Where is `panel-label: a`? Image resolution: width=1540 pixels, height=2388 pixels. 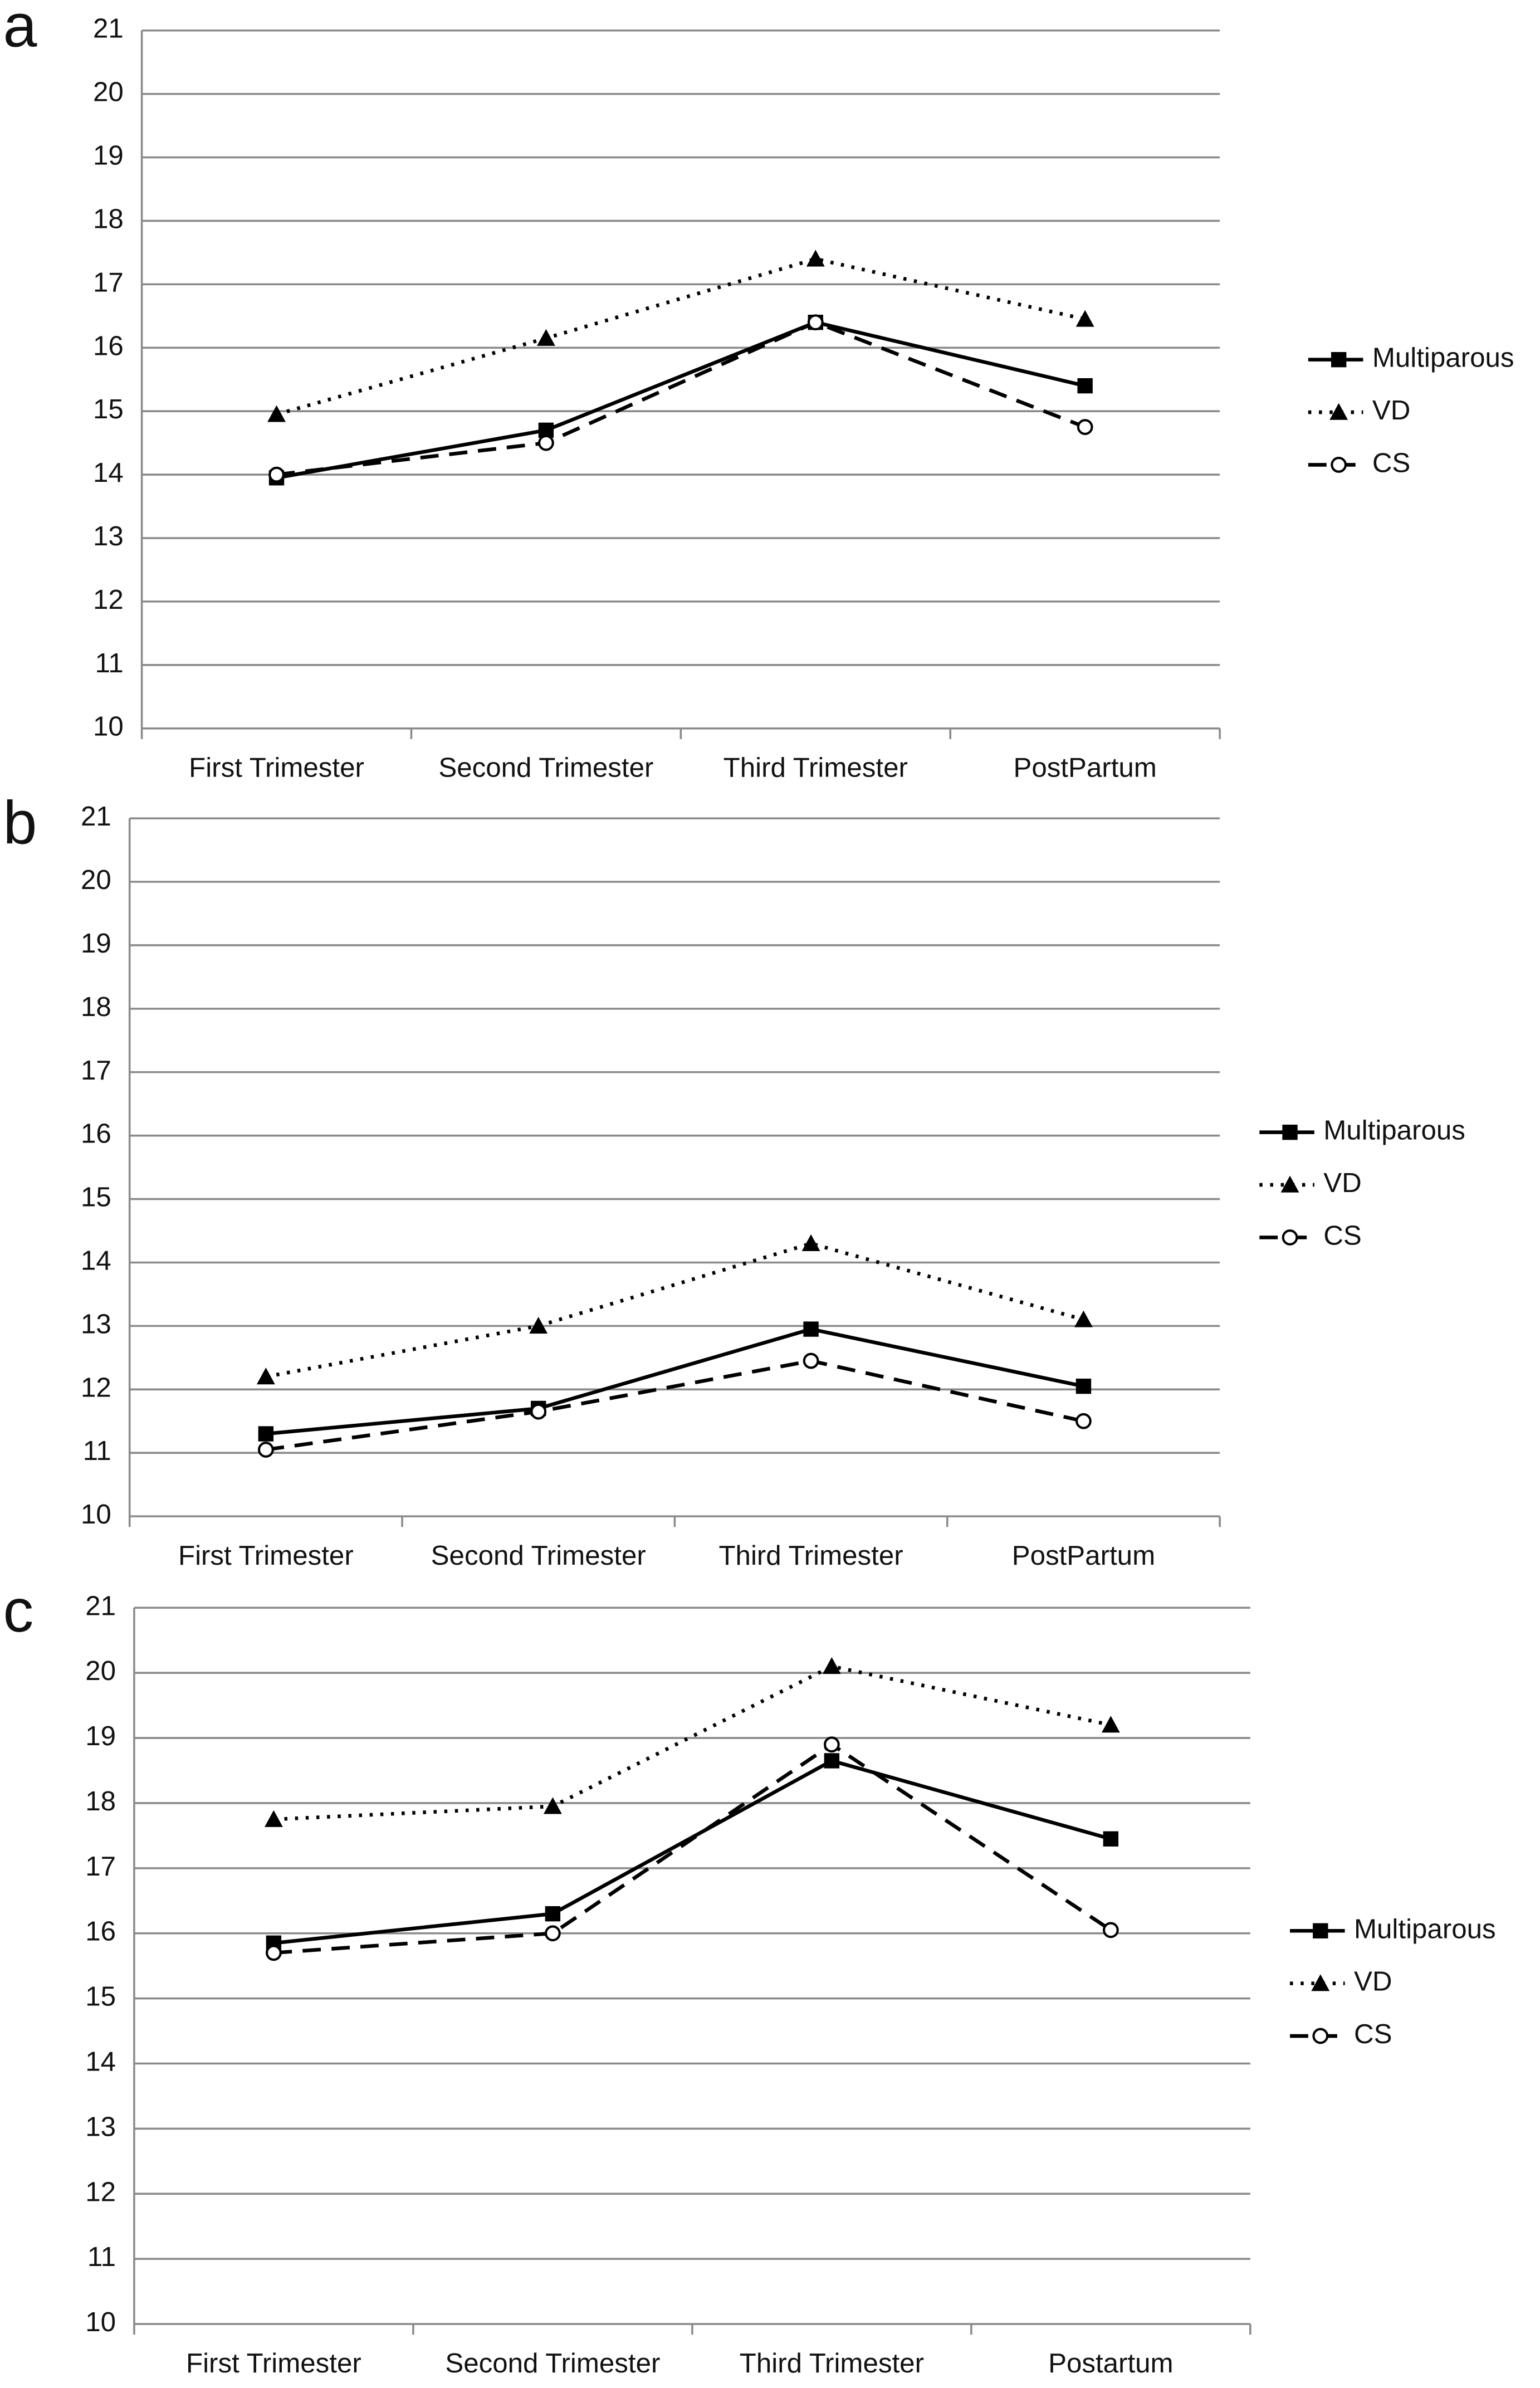
panel-label: a is located at coordinates (20, 30).